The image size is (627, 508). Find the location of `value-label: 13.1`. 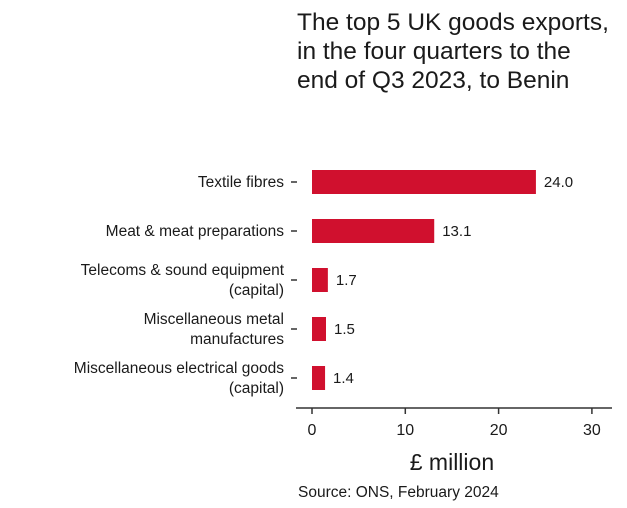

value-label: 13.1 is located at coordinates (456, 231).